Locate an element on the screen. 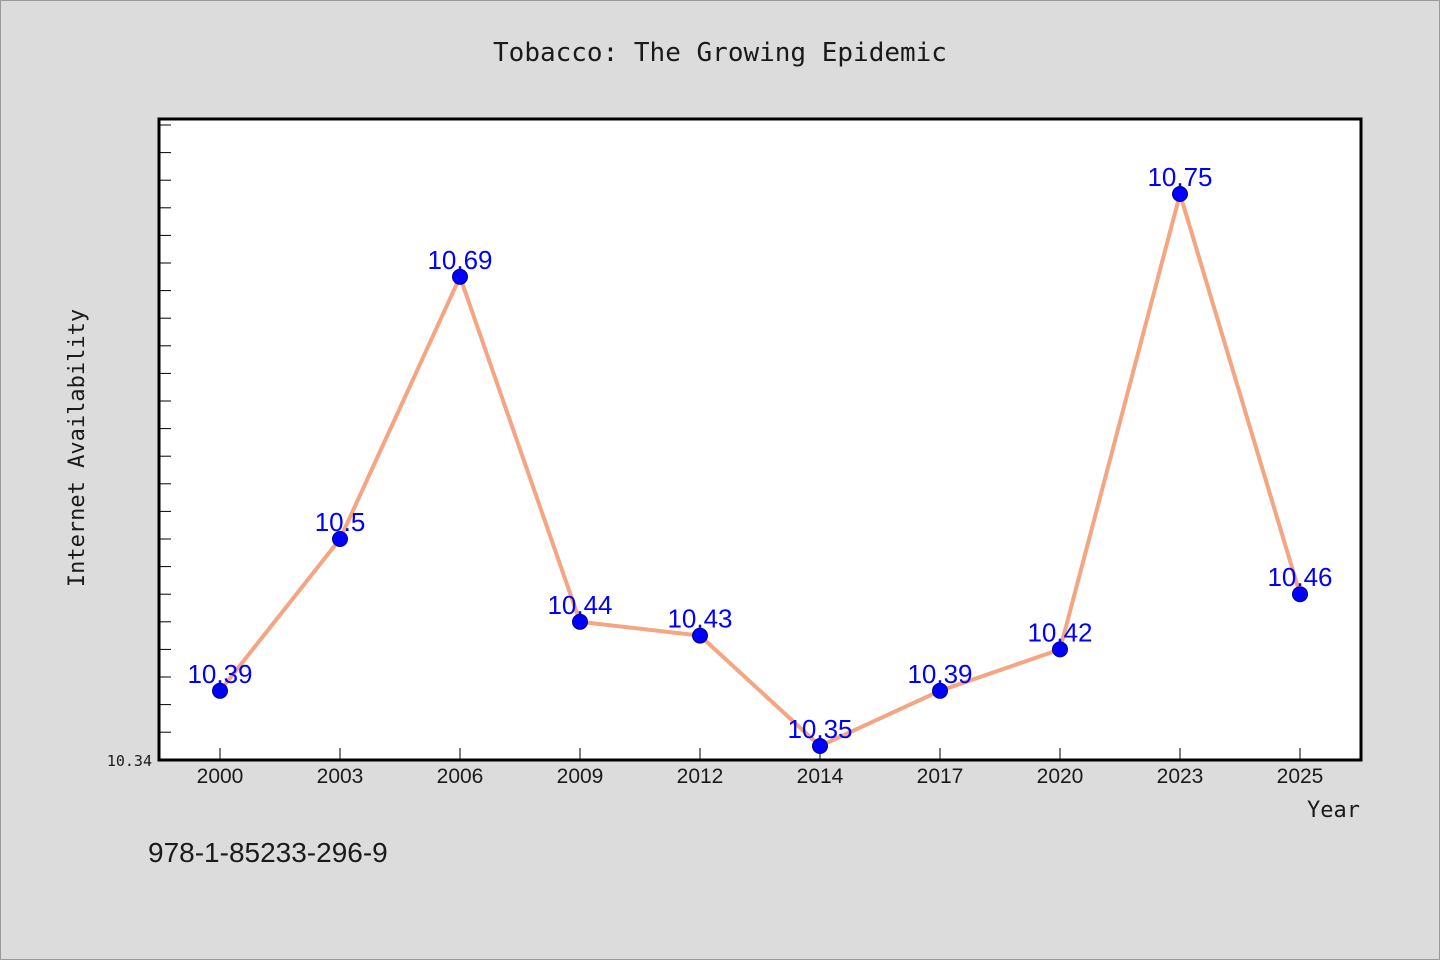  x-tick-label-2000: 2000 is located at coordinates (220, 776).